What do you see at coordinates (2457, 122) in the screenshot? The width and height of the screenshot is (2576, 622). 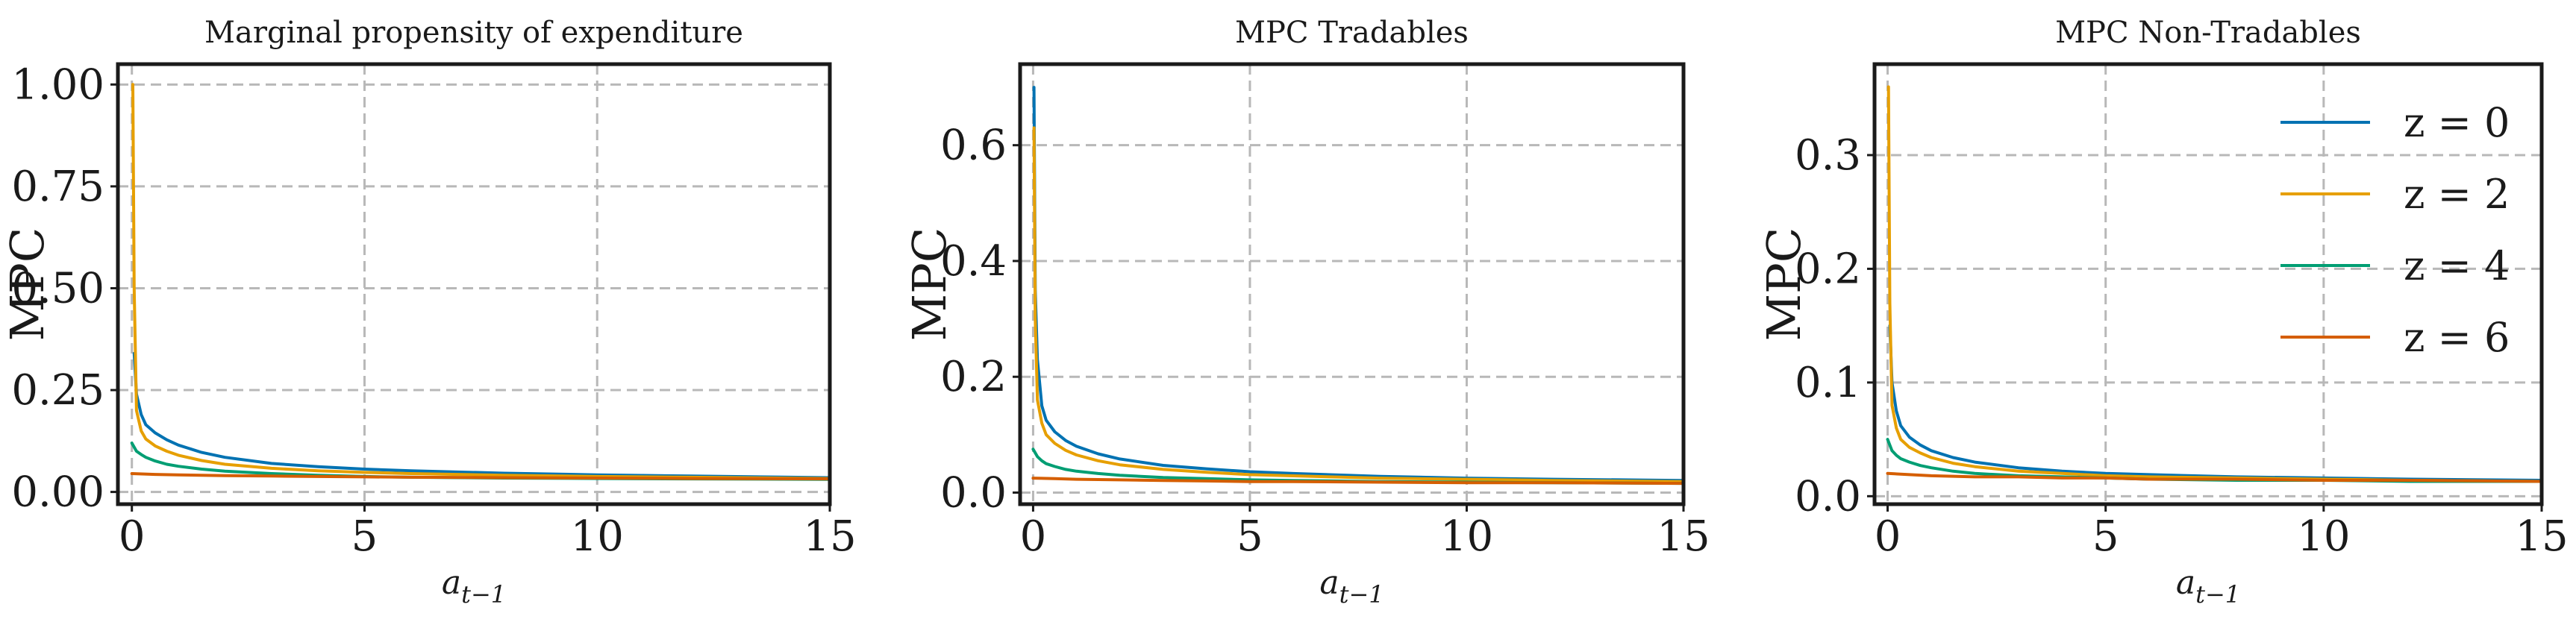 I see `legend-label: z = 0` at bounding box center [2457, 122].